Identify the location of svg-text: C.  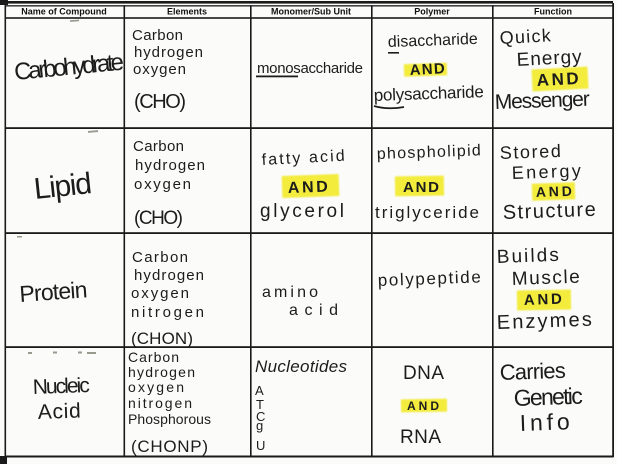
(260, 416).